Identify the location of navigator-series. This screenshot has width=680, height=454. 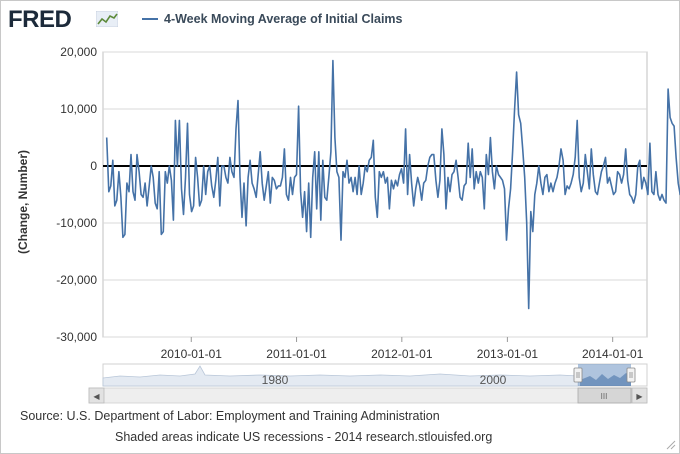
(340, 376).